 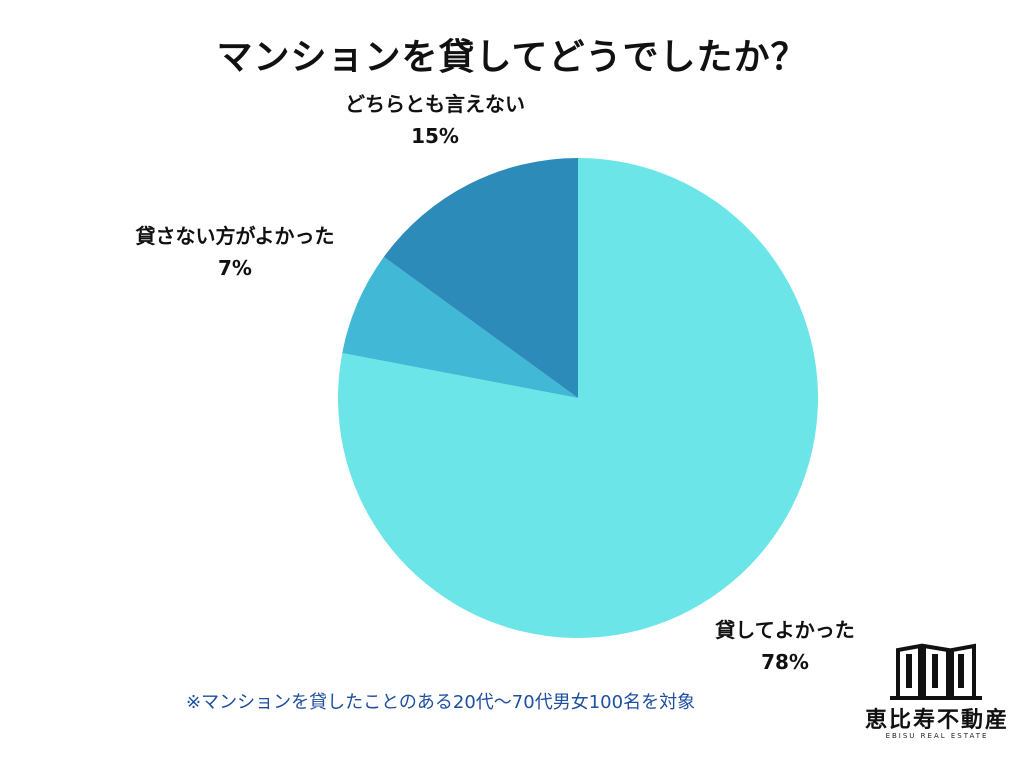 What do you see at coordinates (441, 702) in the screenshot?
I see `survey-footnote: ※マンションを貸したことのある20代〜70代男女100名を対象` at bounding box center [441, 702].